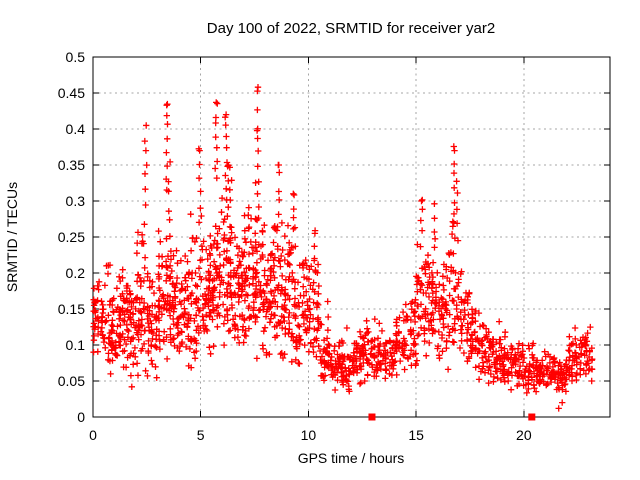 This screenshot has height=480, width=640. I want to click on y-tick-label: 0.3, so click(76, 201).